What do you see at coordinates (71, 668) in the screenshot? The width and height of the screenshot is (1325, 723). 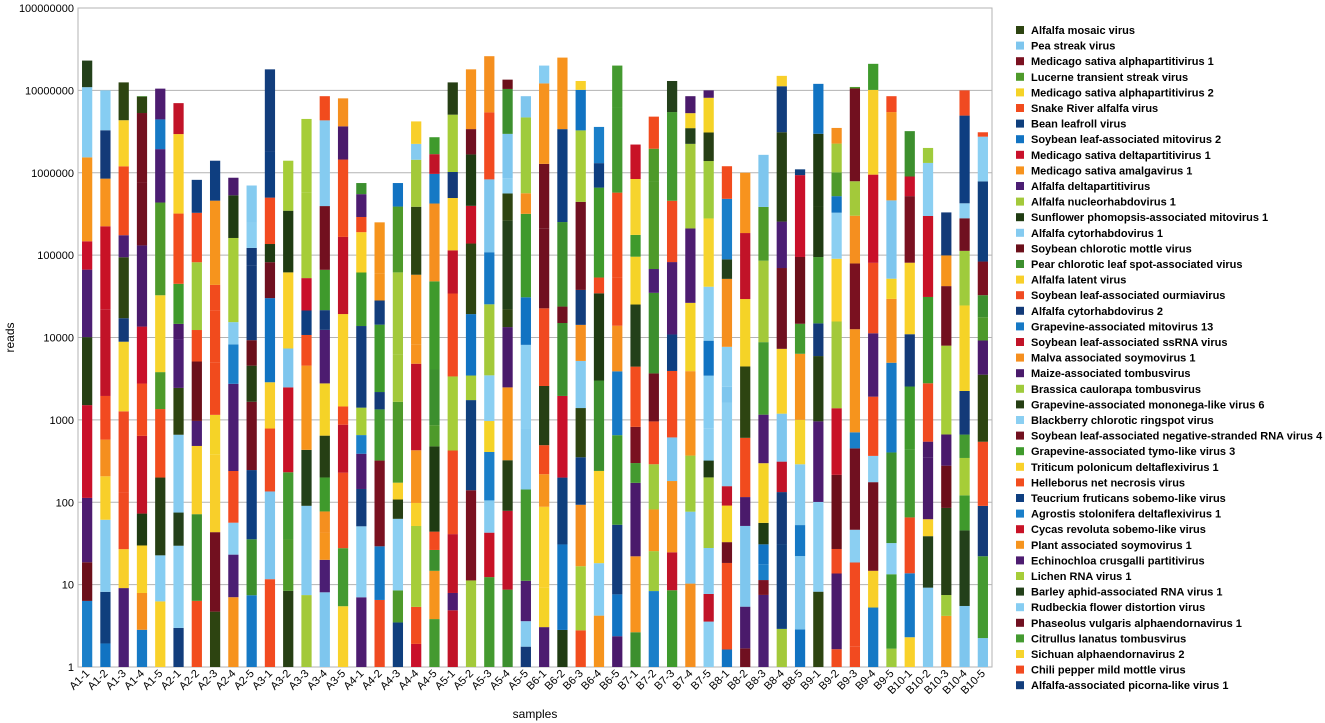 I see `y-tick-label: 1` at bounding box center [71, 668].